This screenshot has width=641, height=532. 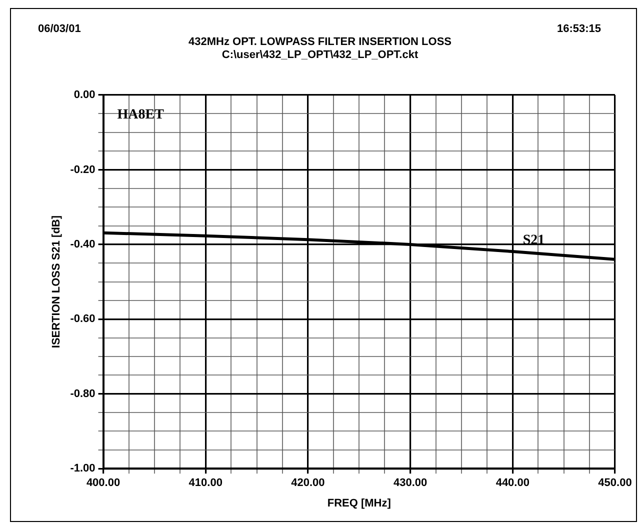 What do you see at coordinates (85, 95) in the screenshot?
I see `y-tick-label: 0.00` at bounding box center [85, 95].